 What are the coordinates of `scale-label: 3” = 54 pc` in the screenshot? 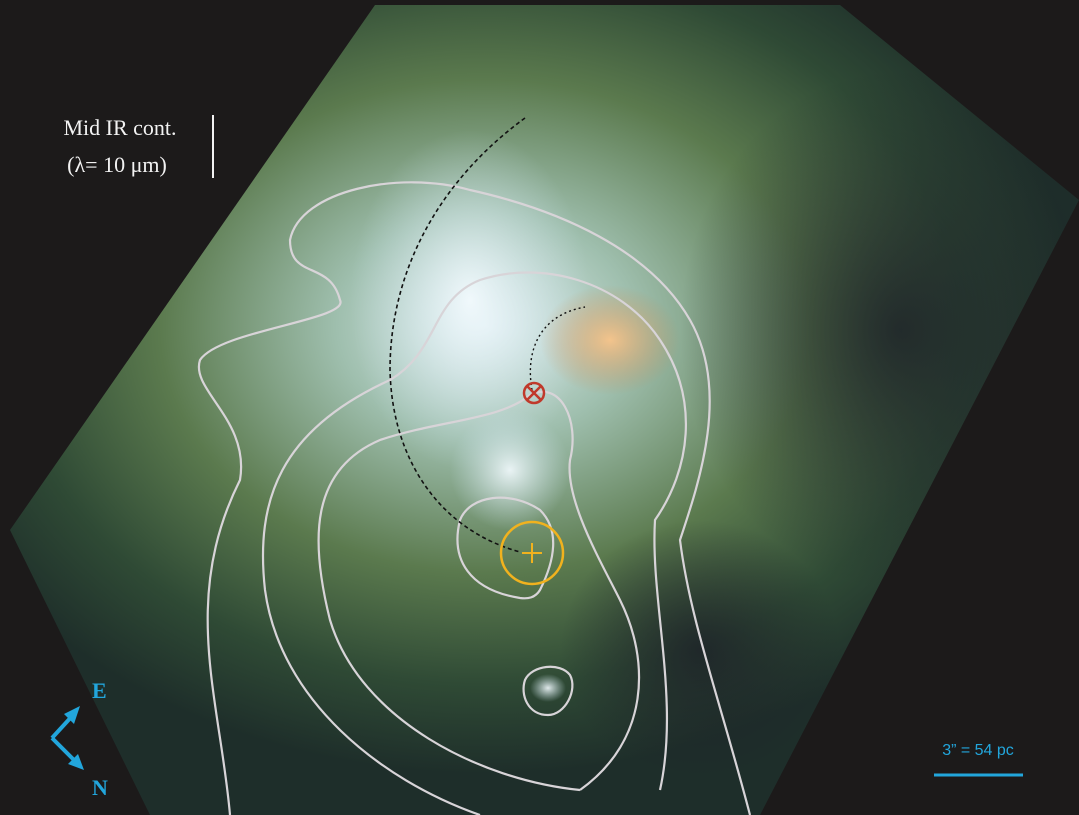 It's located at (978, 750).